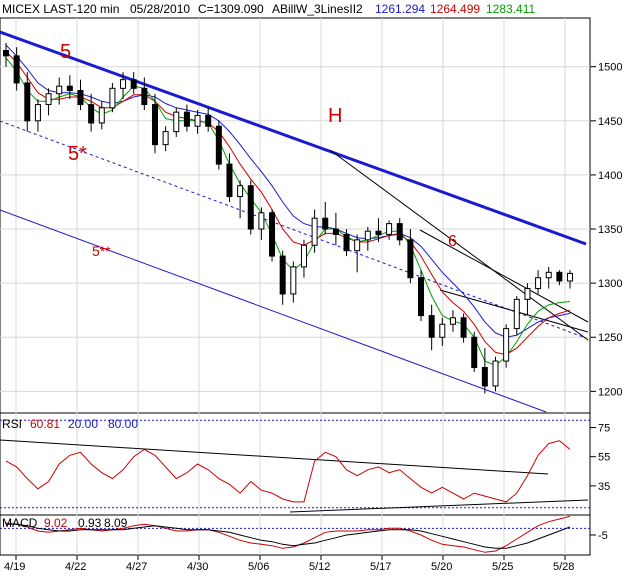 This screenshot has height=579, width=633. Describe the element at coordinates (75, 567) in the screenshot. I see `date-tick-label: 4/22` at that location.